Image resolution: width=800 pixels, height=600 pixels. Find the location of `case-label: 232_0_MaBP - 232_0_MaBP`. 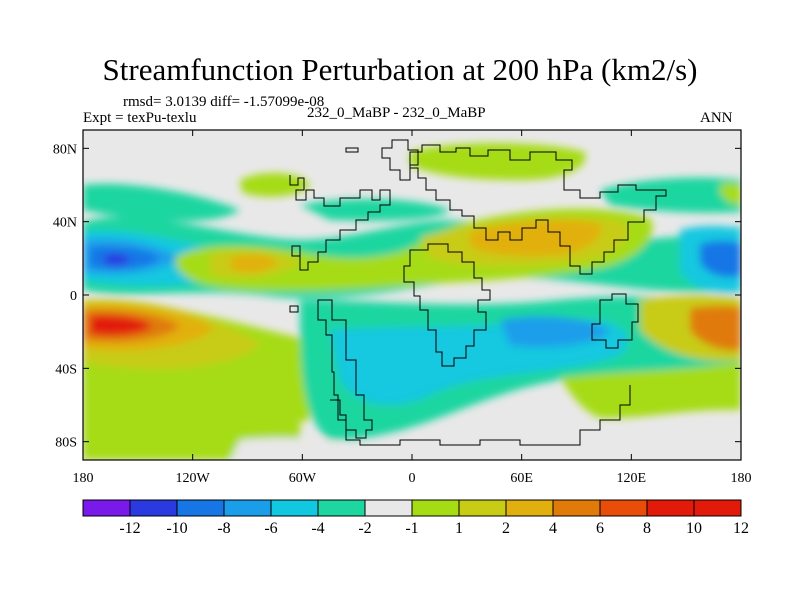

case-label: 232_0_MaBP - 232_0_MaBP is located at coordinates (396, 113).